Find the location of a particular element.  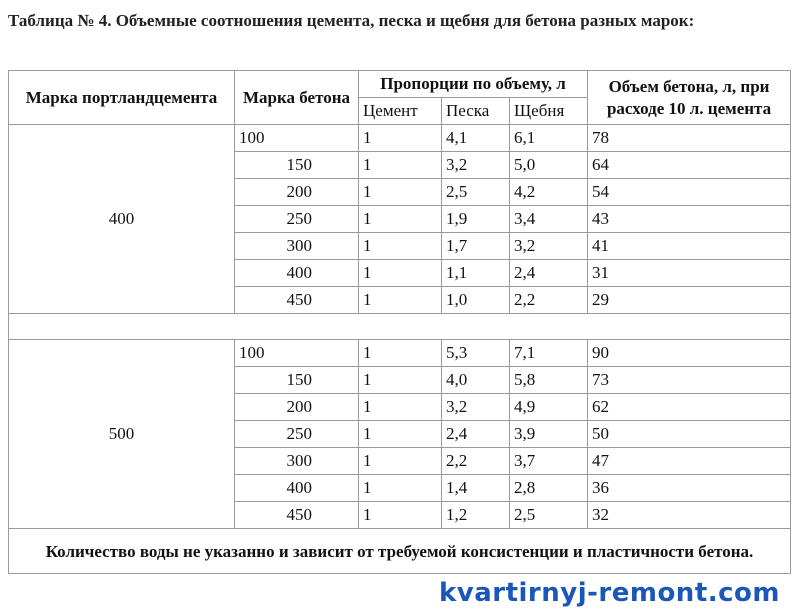

sand-cell: 2,2 is located at coordinates (475, 461).